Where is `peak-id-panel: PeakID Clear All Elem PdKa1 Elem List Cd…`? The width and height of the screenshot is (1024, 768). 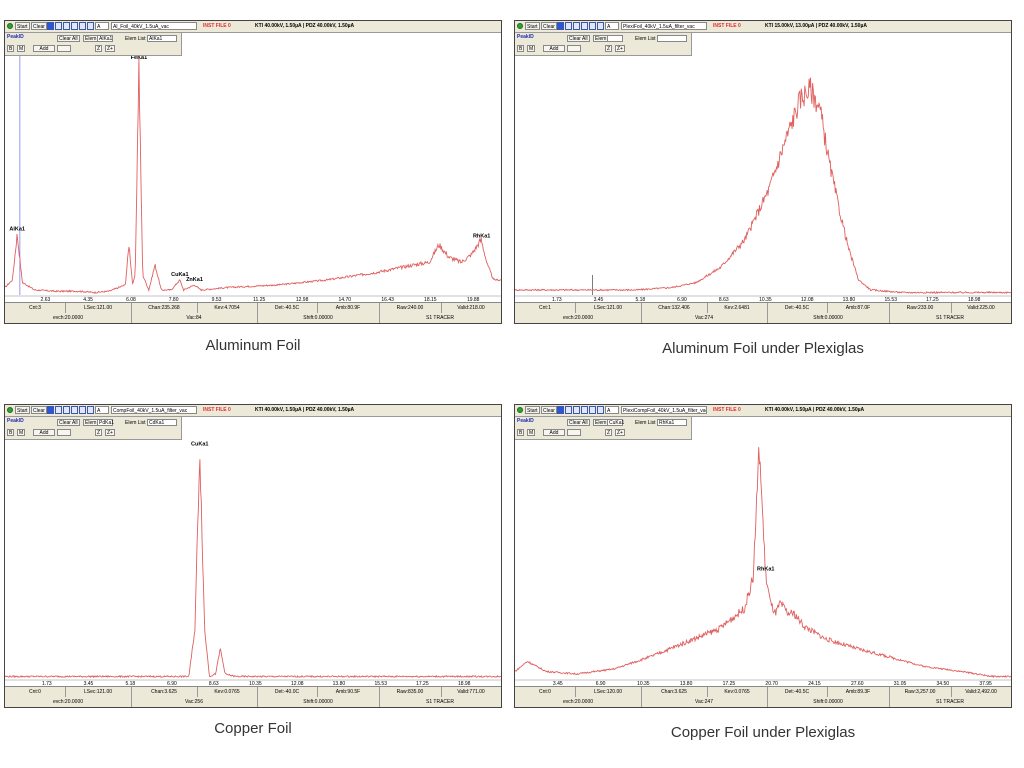 peak-id-panel: PeakID Clear All Elem PdKa1 Elem List Cd… is located at coordinates (93, 428).